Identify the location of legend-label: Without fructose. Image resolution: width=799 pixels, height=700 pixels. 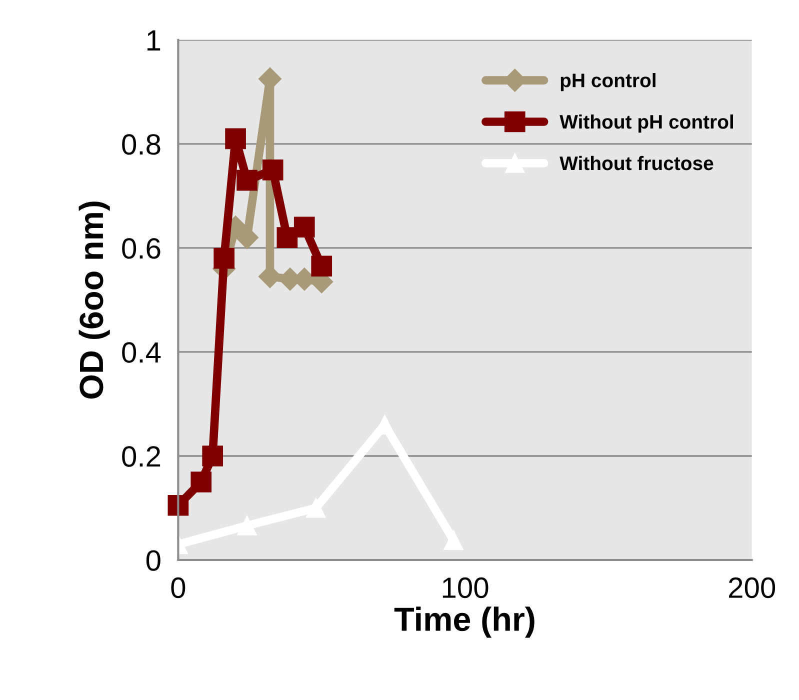
(637, 163).